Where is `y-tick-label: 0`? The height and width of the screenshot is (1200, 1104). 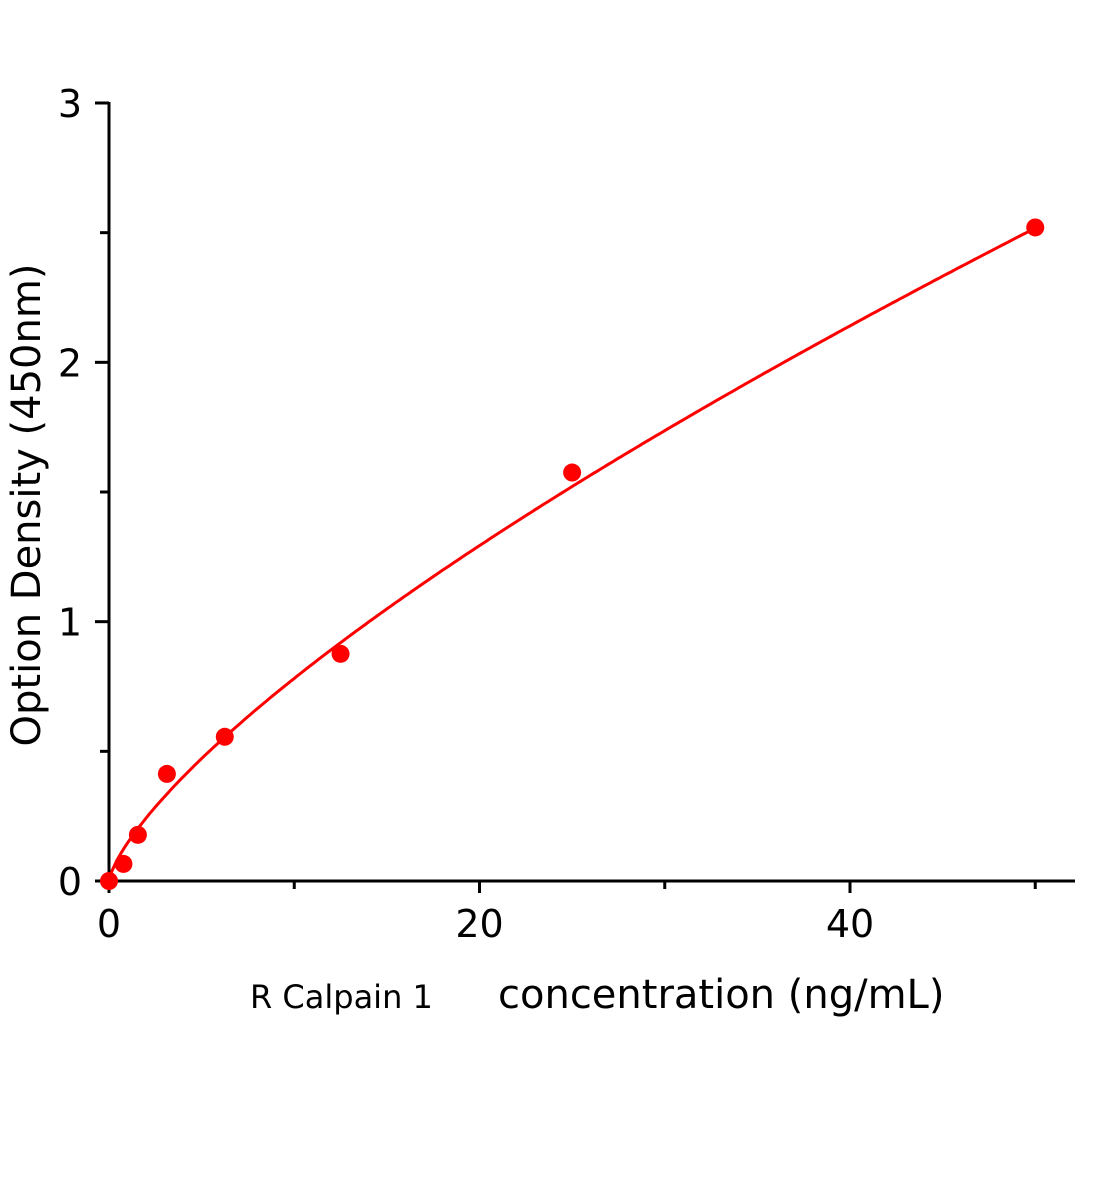
y-tick-label: 0 is located at coordinates (70, 882).